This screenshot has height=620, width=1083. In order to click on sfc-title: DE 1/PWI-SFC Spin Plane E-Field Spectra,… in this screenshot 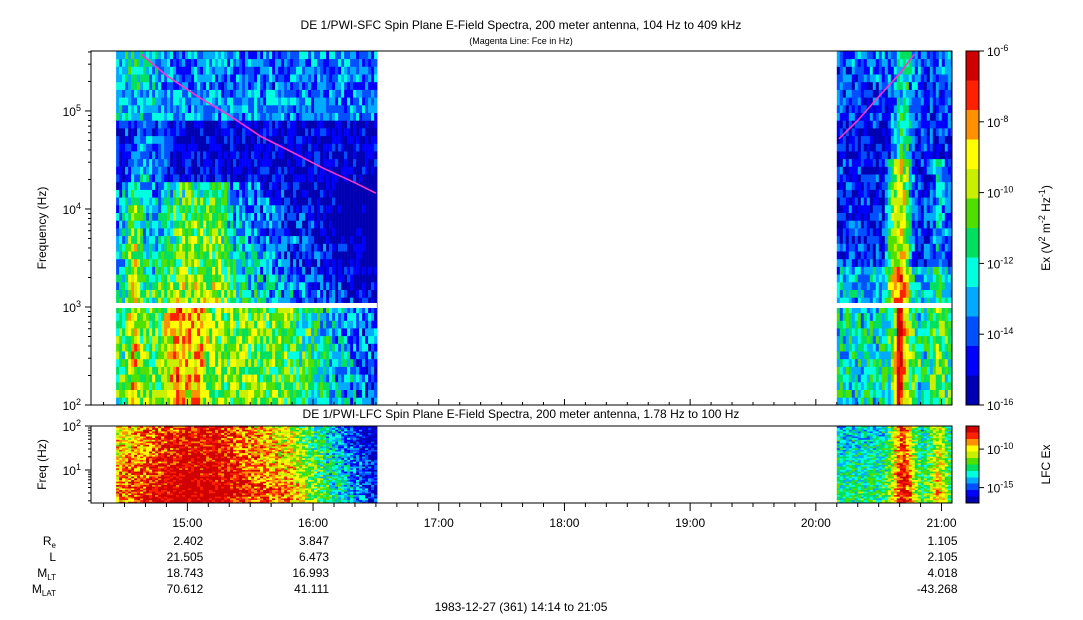, I will do `click(521, 25)`.